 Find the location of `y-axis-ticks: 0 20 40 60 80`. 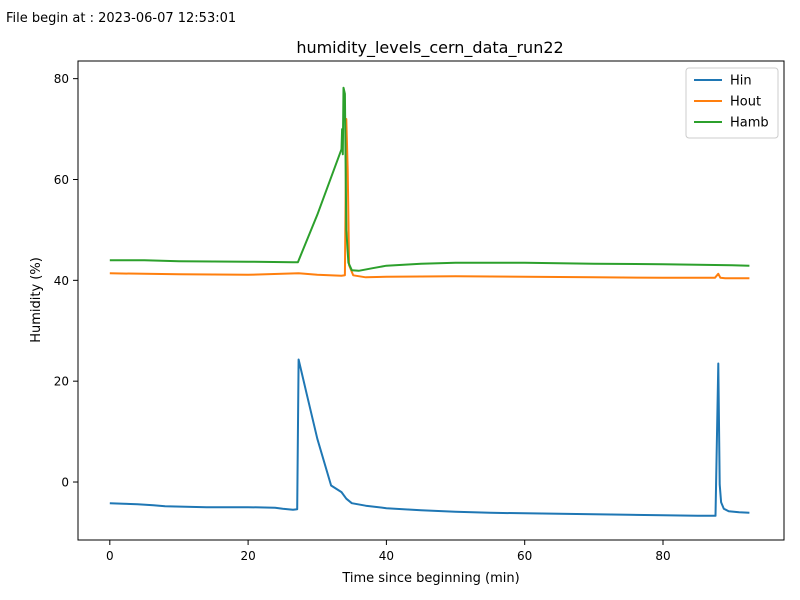

y-axis-ticks: 0 20 40 60 80 is located at coordinates (66, 281).